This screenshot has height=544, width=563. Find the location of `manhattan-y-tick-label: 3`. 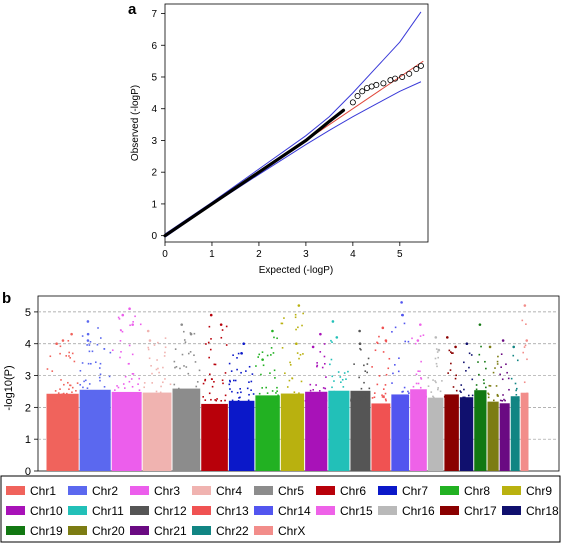

manhattan-y-tick-label: 3 is located at coordinates (28, 377).